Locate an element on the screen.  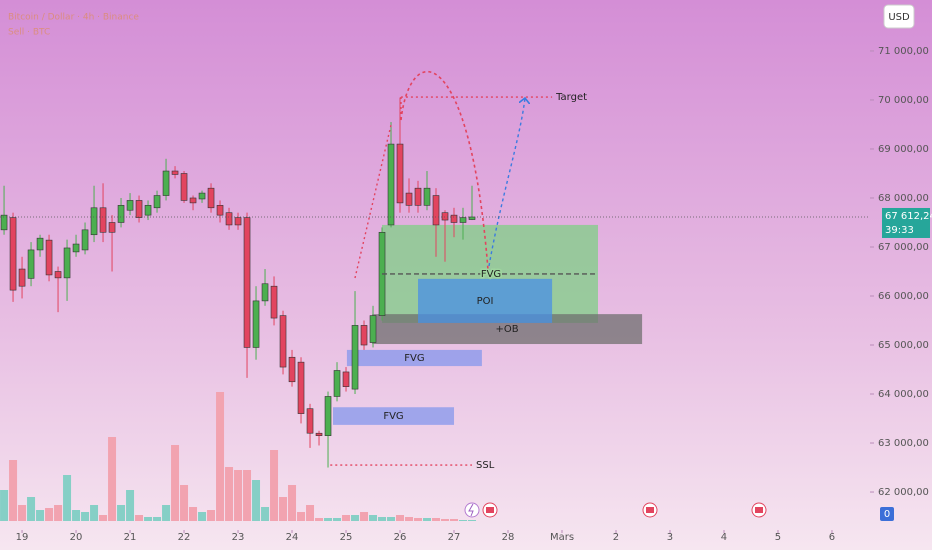
x-tick-label: 28 is located at coordinates (508, 537).